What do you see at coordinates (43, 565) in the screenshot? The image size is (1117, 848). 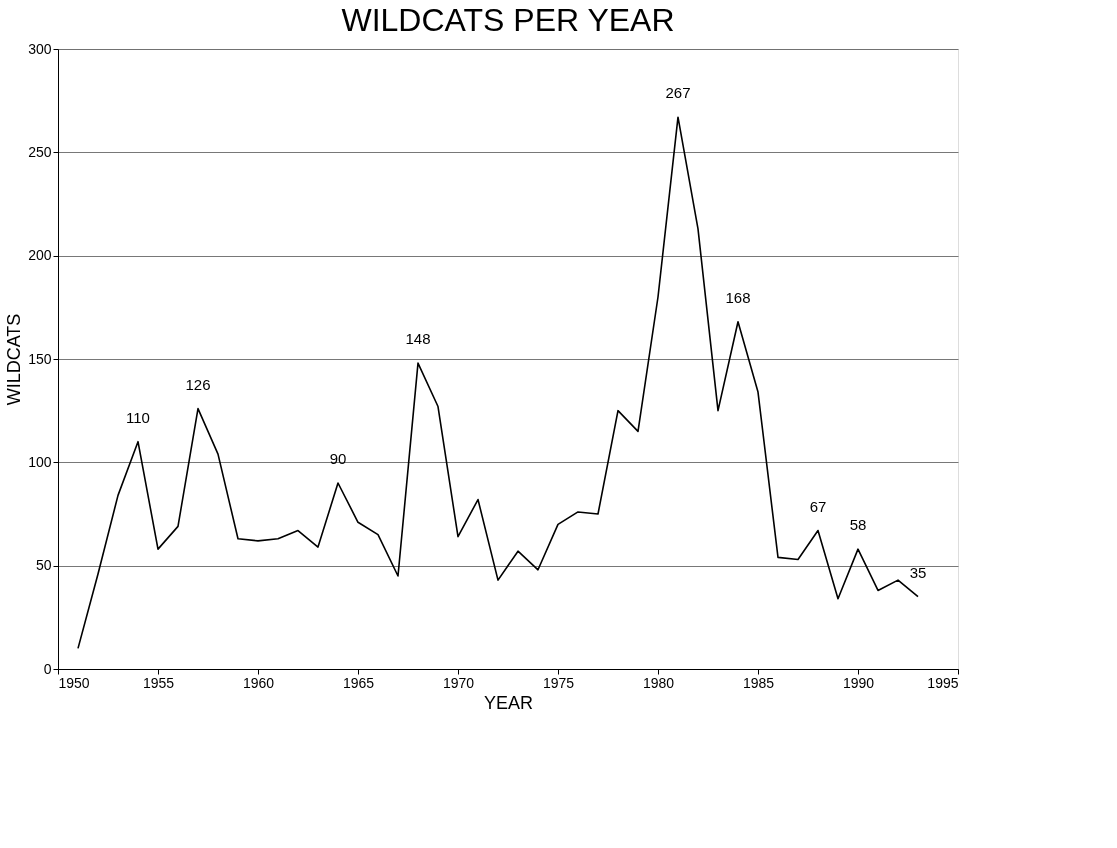 I see `y-tick-label: 50` at bounding box center [43, 565].